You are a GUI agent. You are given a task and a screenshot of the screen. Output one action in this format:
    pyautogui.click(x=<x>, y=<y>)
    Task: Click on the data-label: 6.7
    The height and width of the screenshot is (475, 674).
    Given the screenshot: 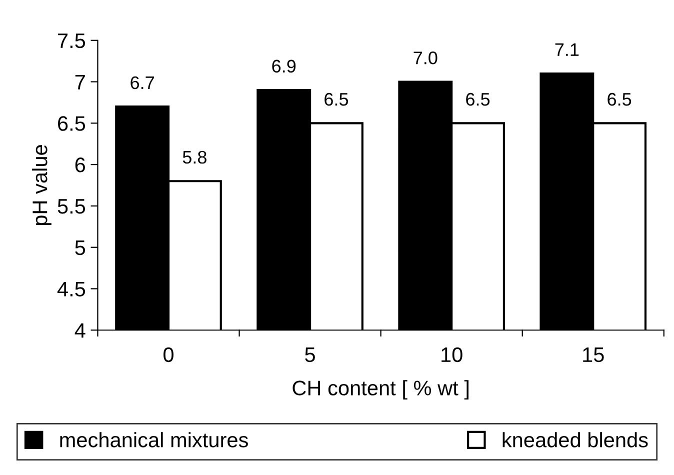 What is the action you would take?
    pyautogui.click(x=142, y=83)
    